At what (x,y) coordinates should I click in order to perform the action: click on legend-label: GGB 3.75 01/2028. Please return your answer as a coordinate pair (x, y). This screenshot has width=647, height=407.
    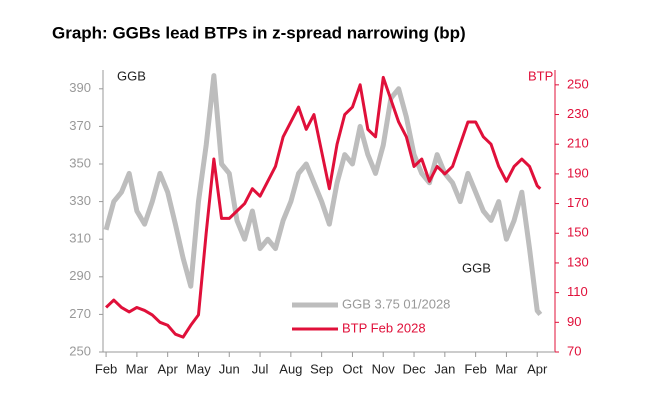
    Looking at the image, I should click on (396, 303).